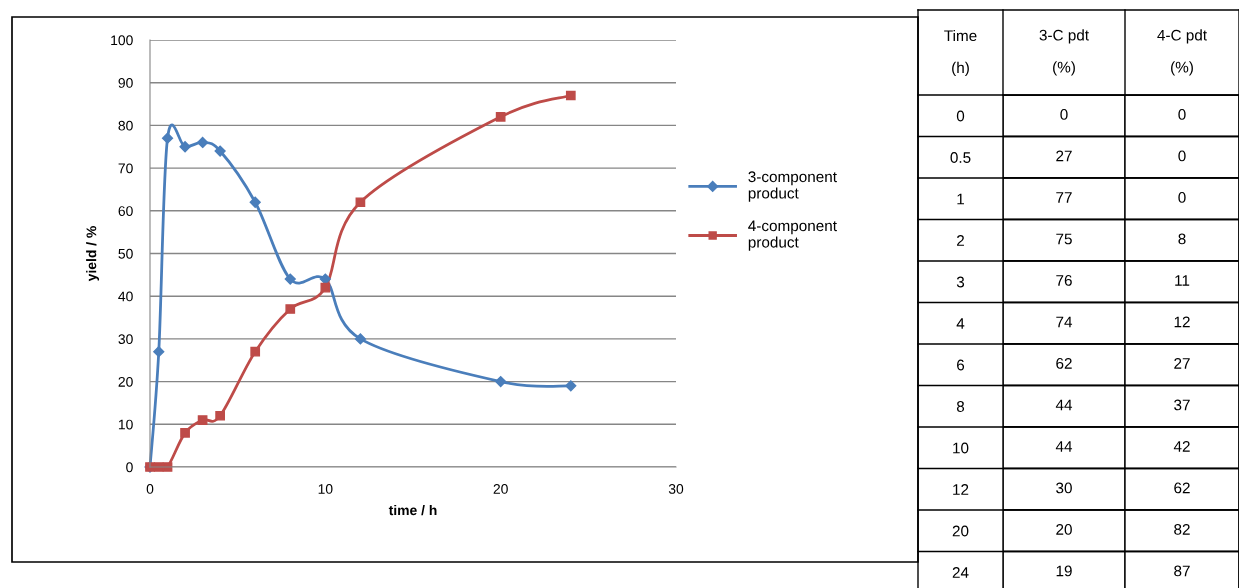 Image resolution: width=1239 pixels, height=588 pixels. Describe the element at coordinates (1182, 280) in the screenshot. I see `data-label: 11` at that location.